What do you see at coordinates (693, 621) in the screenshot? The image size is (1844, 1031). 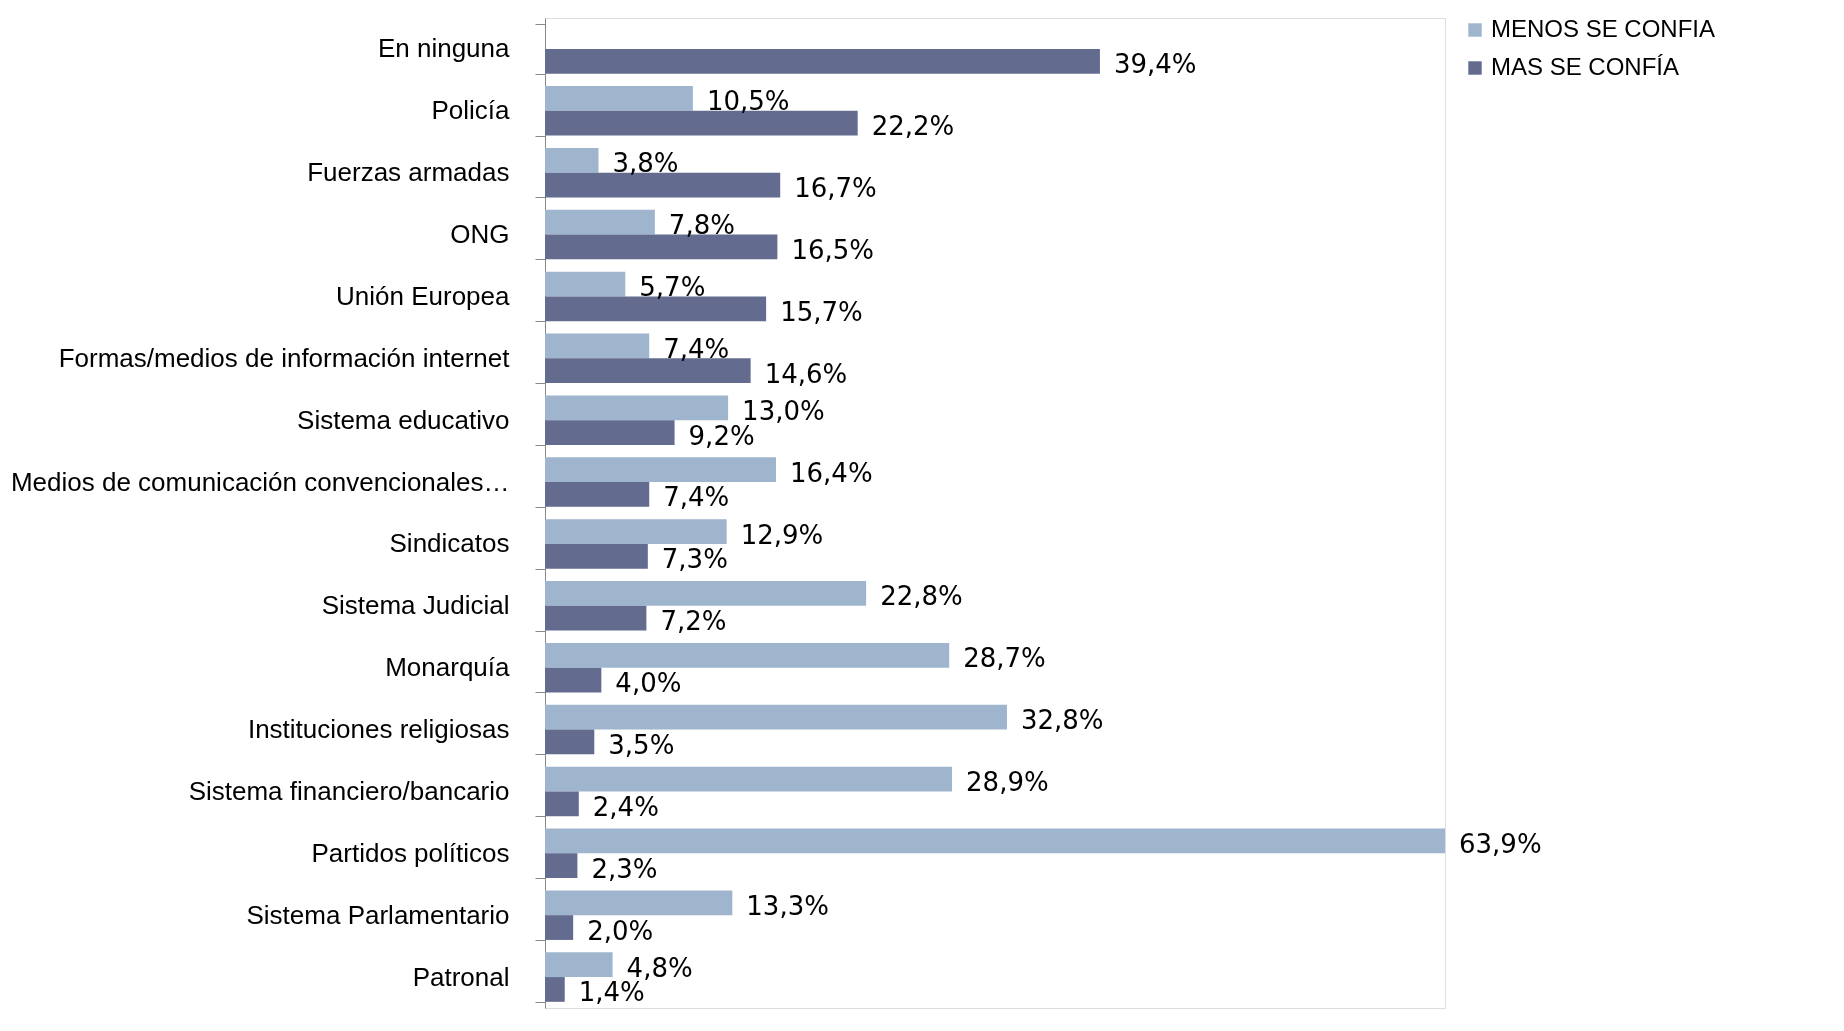 I see `data-label: 7,2%` at bounding box center [693, 621].